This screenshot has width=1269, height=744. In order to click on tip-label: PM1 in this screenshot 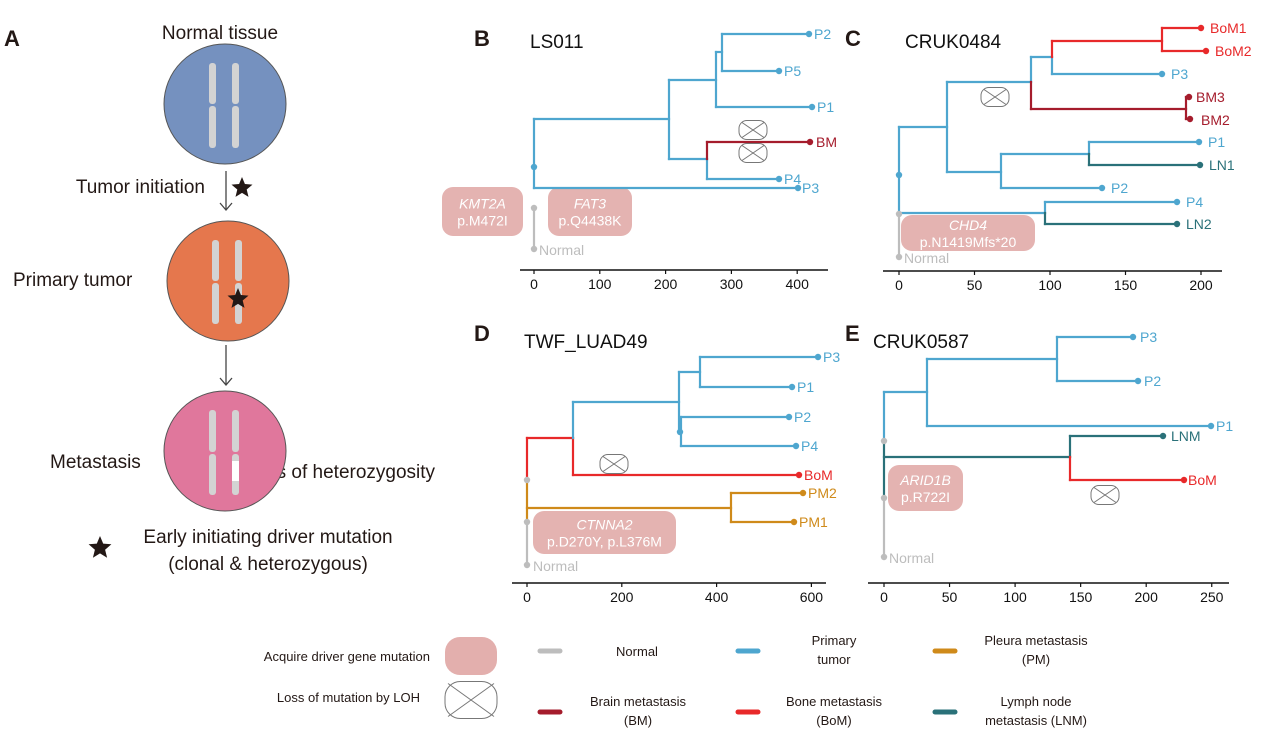, I will do `click(813, 522)`.